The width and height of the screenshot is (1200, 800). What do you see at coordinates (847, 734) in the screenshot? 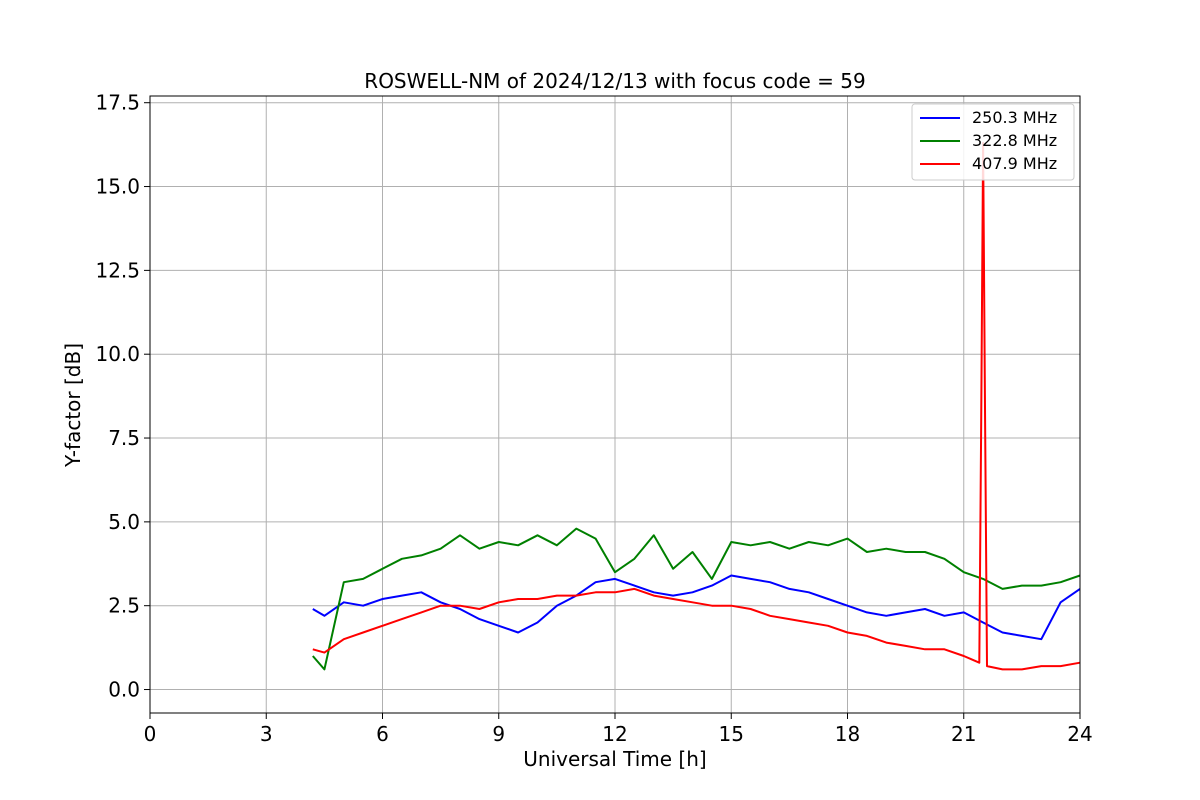
I see `x-tick-label: 18` at bounding box center [847, 734].